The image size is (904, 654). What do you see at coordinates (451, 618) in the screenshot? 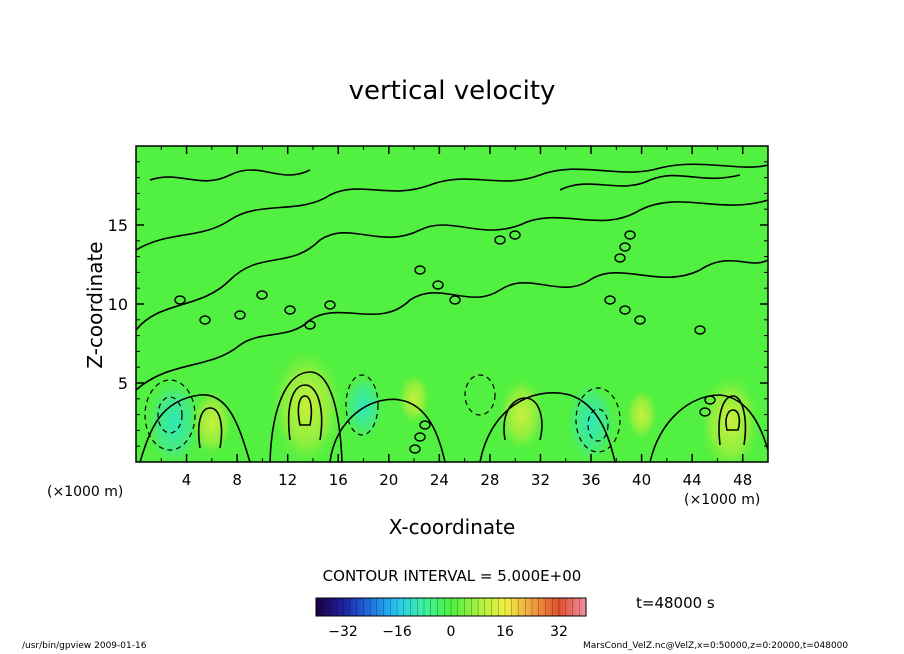
I see `colorbar: −32 −16 0 16 32` at bounding box center [451, 618].